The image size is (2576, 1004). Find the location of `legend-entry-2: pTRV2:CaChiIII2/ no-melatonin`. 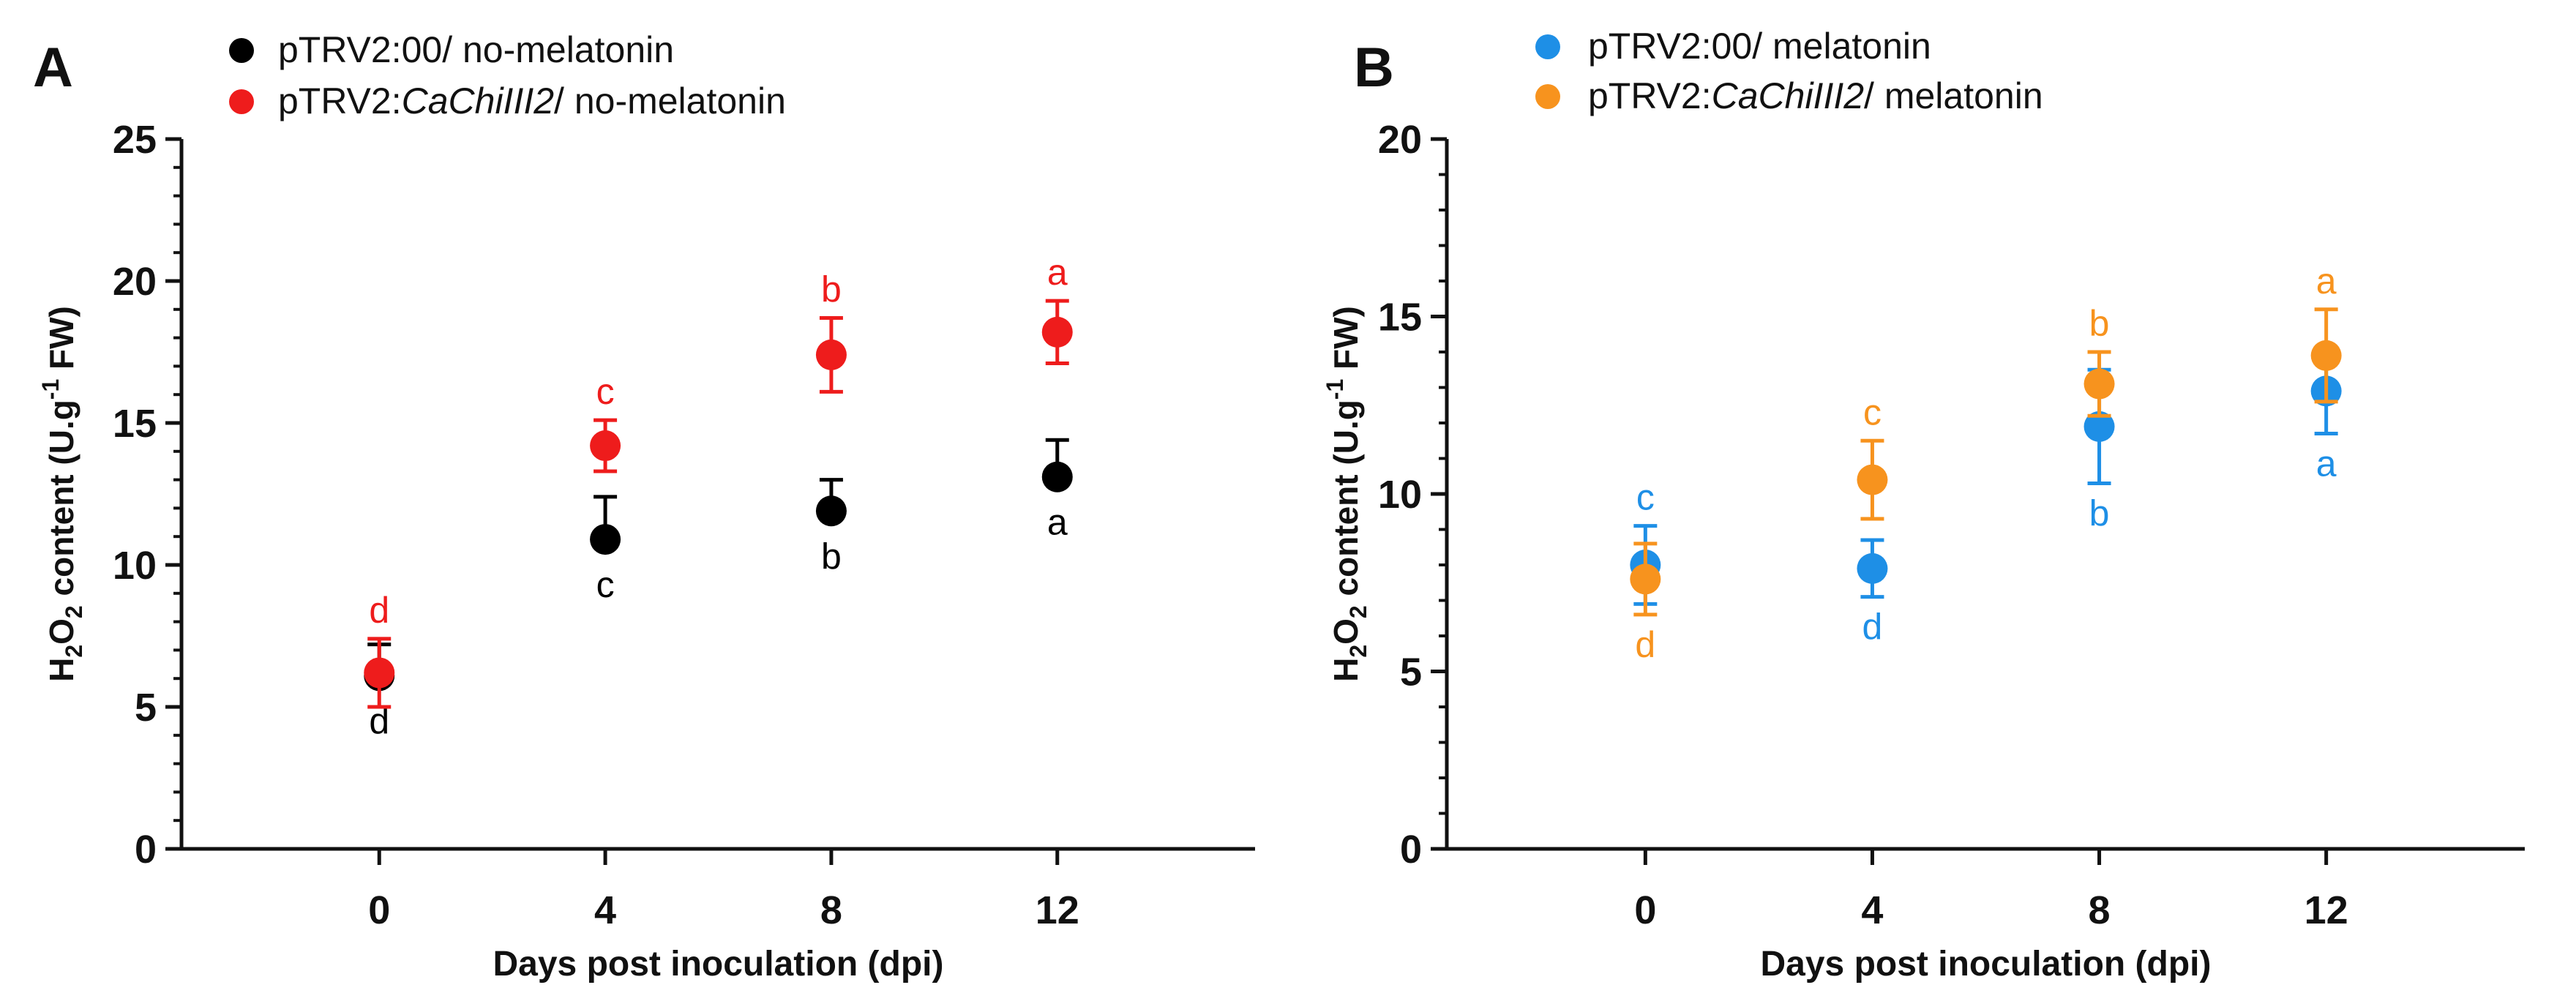

legend-entry-2: pTRV2:CaChiIII2/ no-melatonin is located at coordinates (532, 100).